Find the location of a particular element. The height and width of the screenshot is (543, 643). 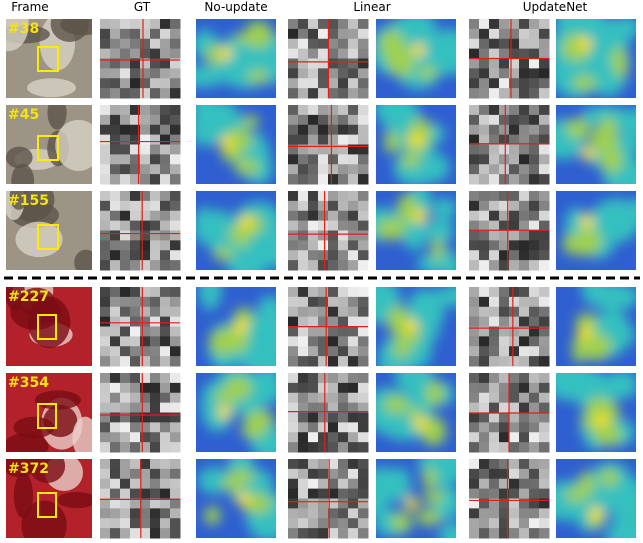

frame-label: #155 is located at coordinates (28, 201).